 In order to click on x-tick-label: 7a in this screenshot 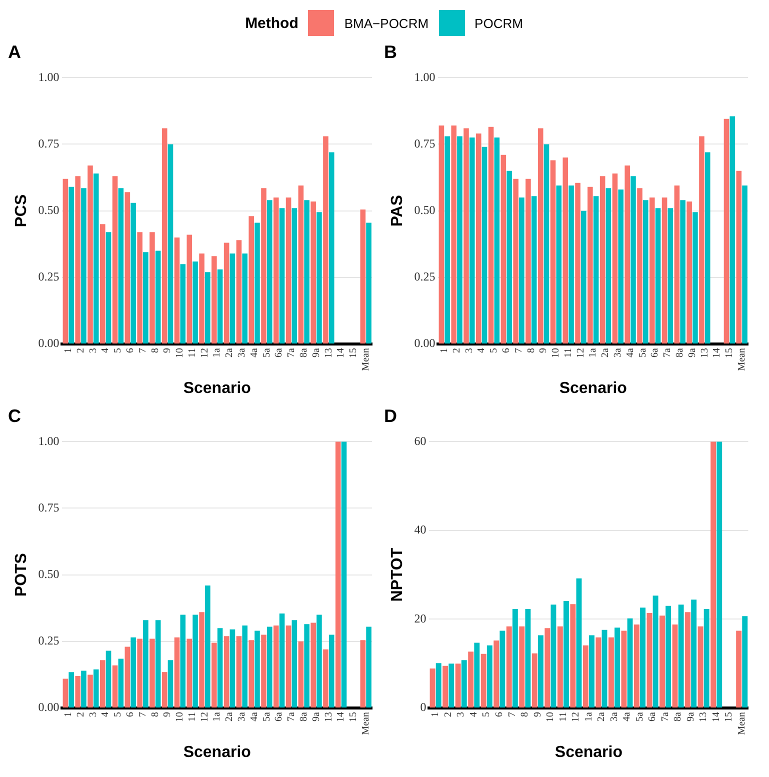, I will do `click(292, 716)`.